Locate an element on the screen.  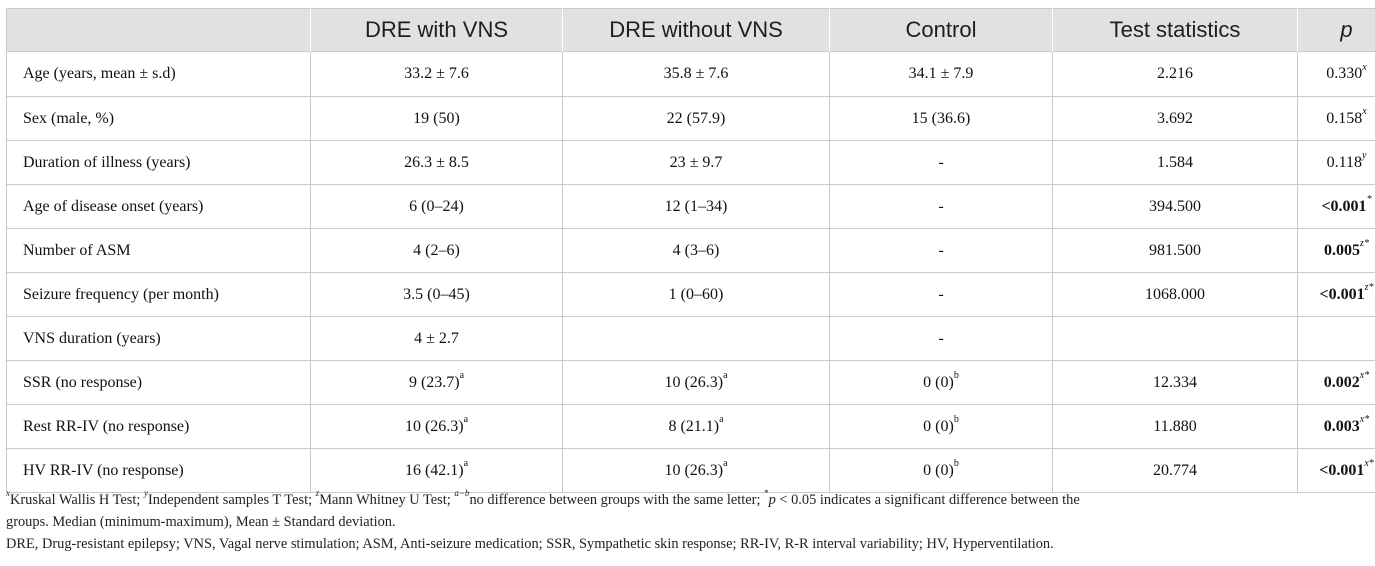
test-statistics-cell: 3.692 is located at coordinates (1175, 118).